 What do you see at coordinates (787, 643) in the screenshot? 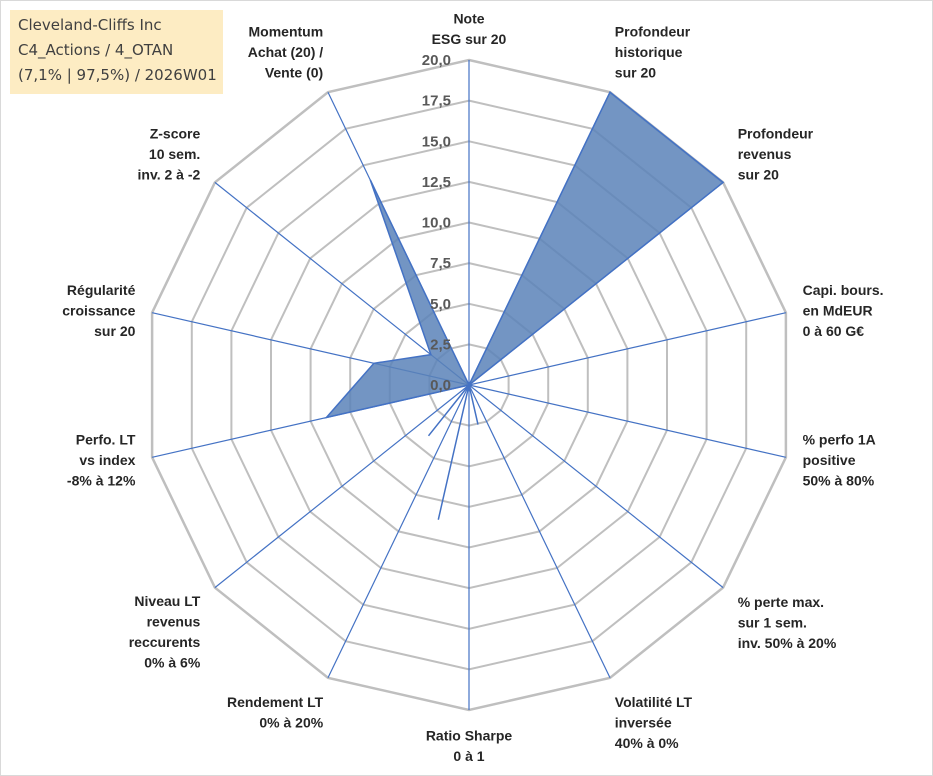
I see `axis-label-5-line-2: inv. 50% à 20%` at bounding box center [787, 643].